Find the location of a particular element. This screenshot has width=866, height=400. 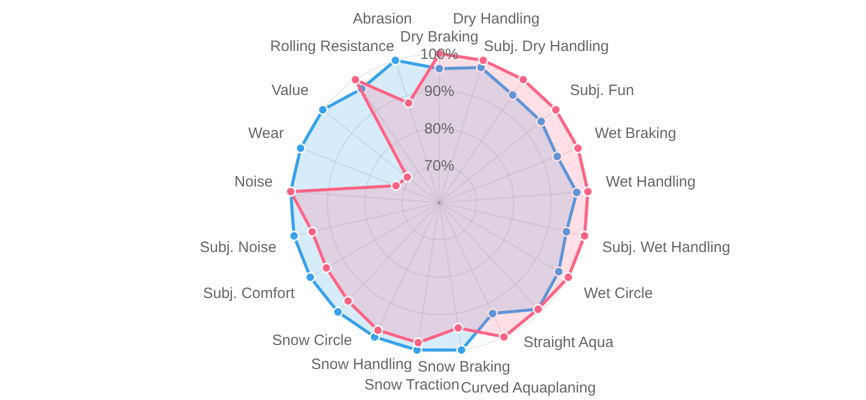

y-tick-label: 80% is located at coordinates (439, 129).